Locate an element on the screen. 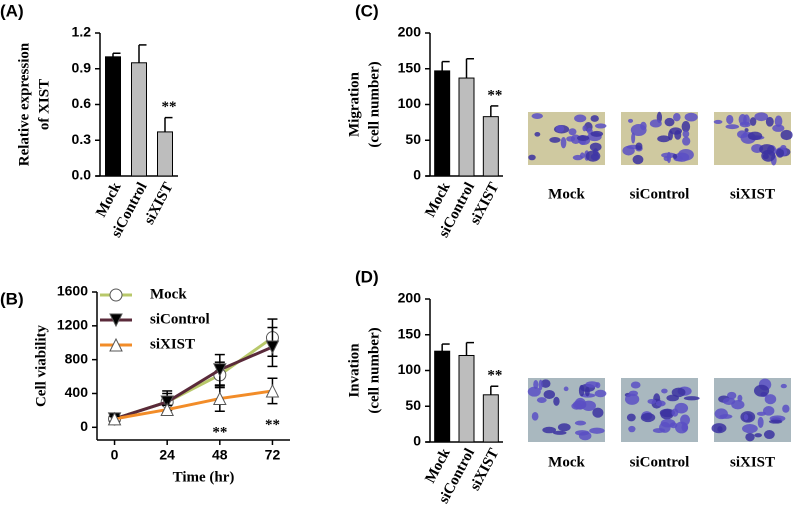 The height and width of the screenshot is (518, 800). y-axis-label: Migration is located at coordinates (354, 104).